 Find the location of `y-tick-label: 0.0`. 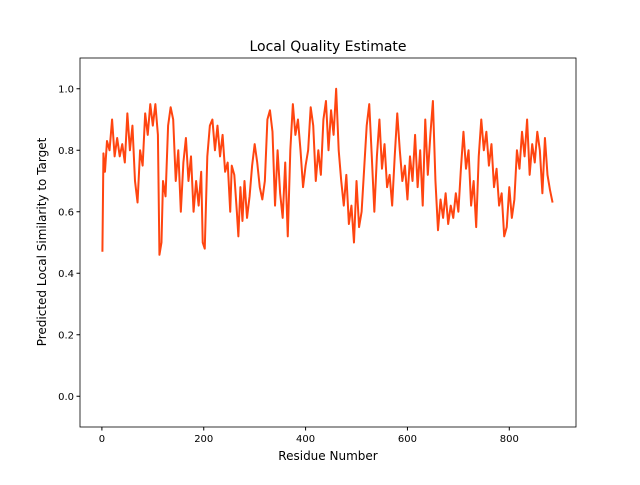

y-tick-label: 0.0 is located at coordinates (66, 397).